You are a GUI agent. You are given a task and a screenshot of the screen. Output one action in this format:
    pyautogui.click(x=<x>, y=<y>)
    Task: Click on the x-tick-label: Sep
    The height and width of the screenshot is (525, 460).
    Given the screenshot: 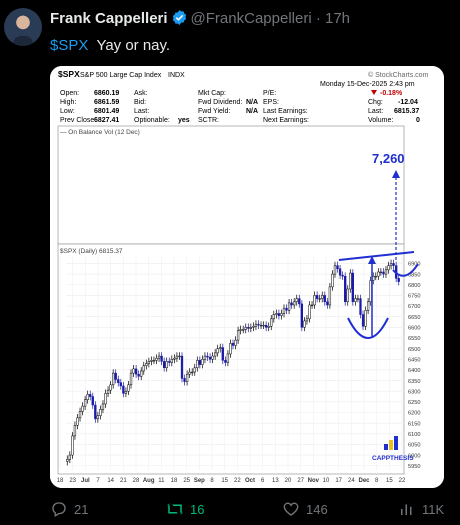 What is the action you would take?
    pyautogui.click(x=199, y=481)
    